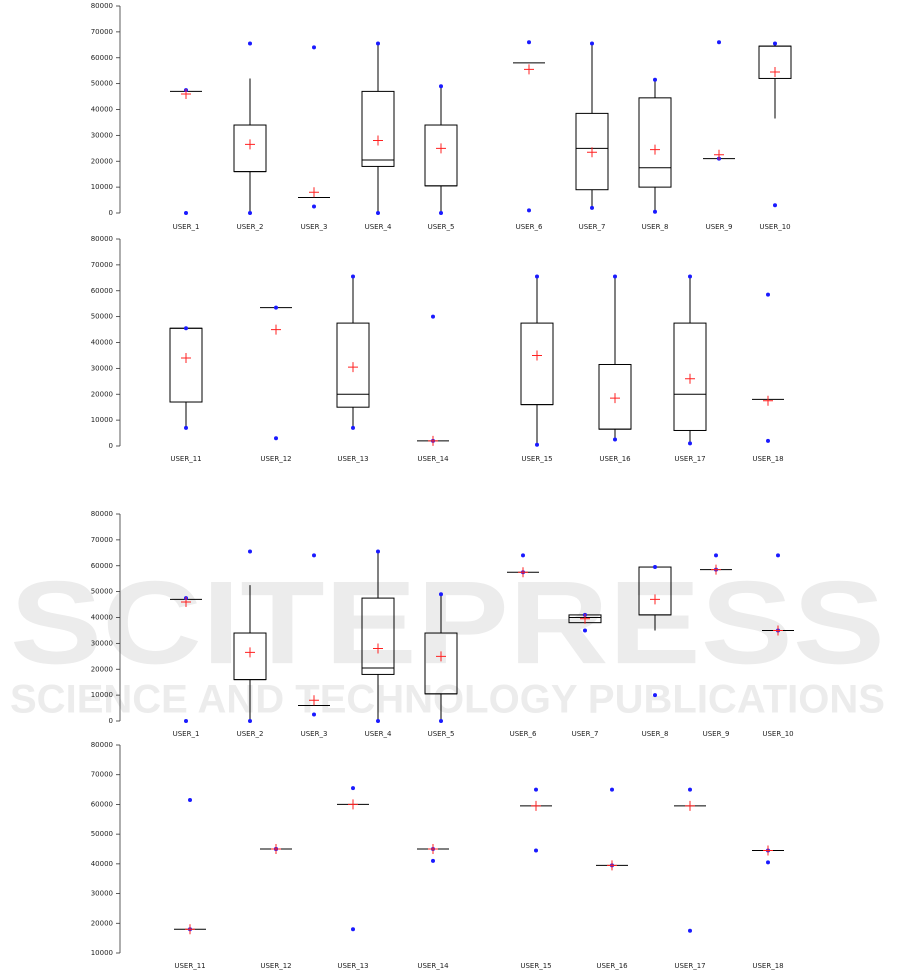 This screenshot has width=901, height=974. Describe the element at coordinates (689, 966) in the screenshot. I see `x-tick-label: USER_17` at that location.